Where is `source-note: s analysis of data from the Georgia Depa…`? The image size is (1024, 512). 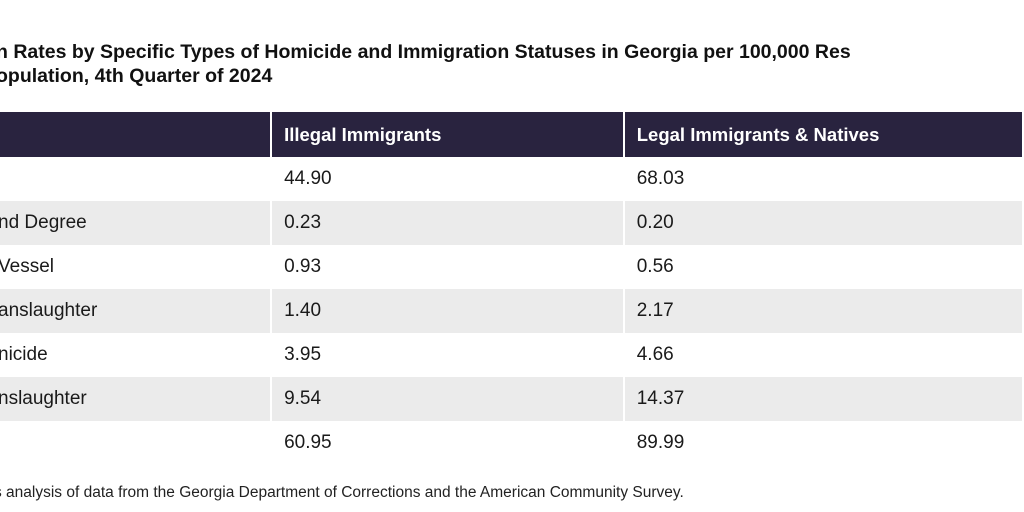 source-note: s analysis of data from the Georgia Depa… is located at coordinates (342, 492).